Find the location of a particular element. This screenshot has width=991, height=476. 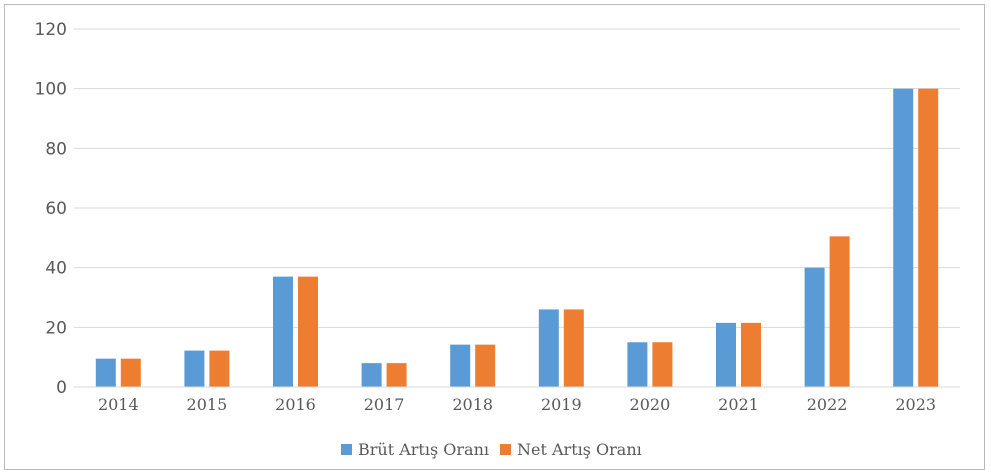

bar-brut-2023 is located at coordinates (903, 238).